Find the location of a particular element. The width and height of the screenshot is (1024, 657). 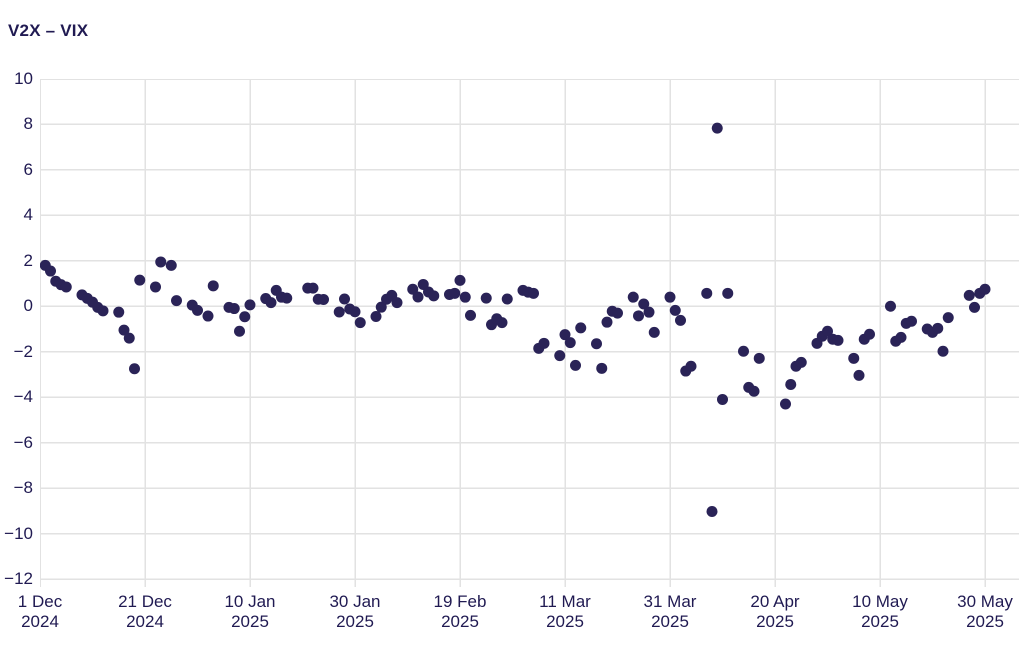

y-axis-tick-label: −8 is located at coordinates (23, 488).